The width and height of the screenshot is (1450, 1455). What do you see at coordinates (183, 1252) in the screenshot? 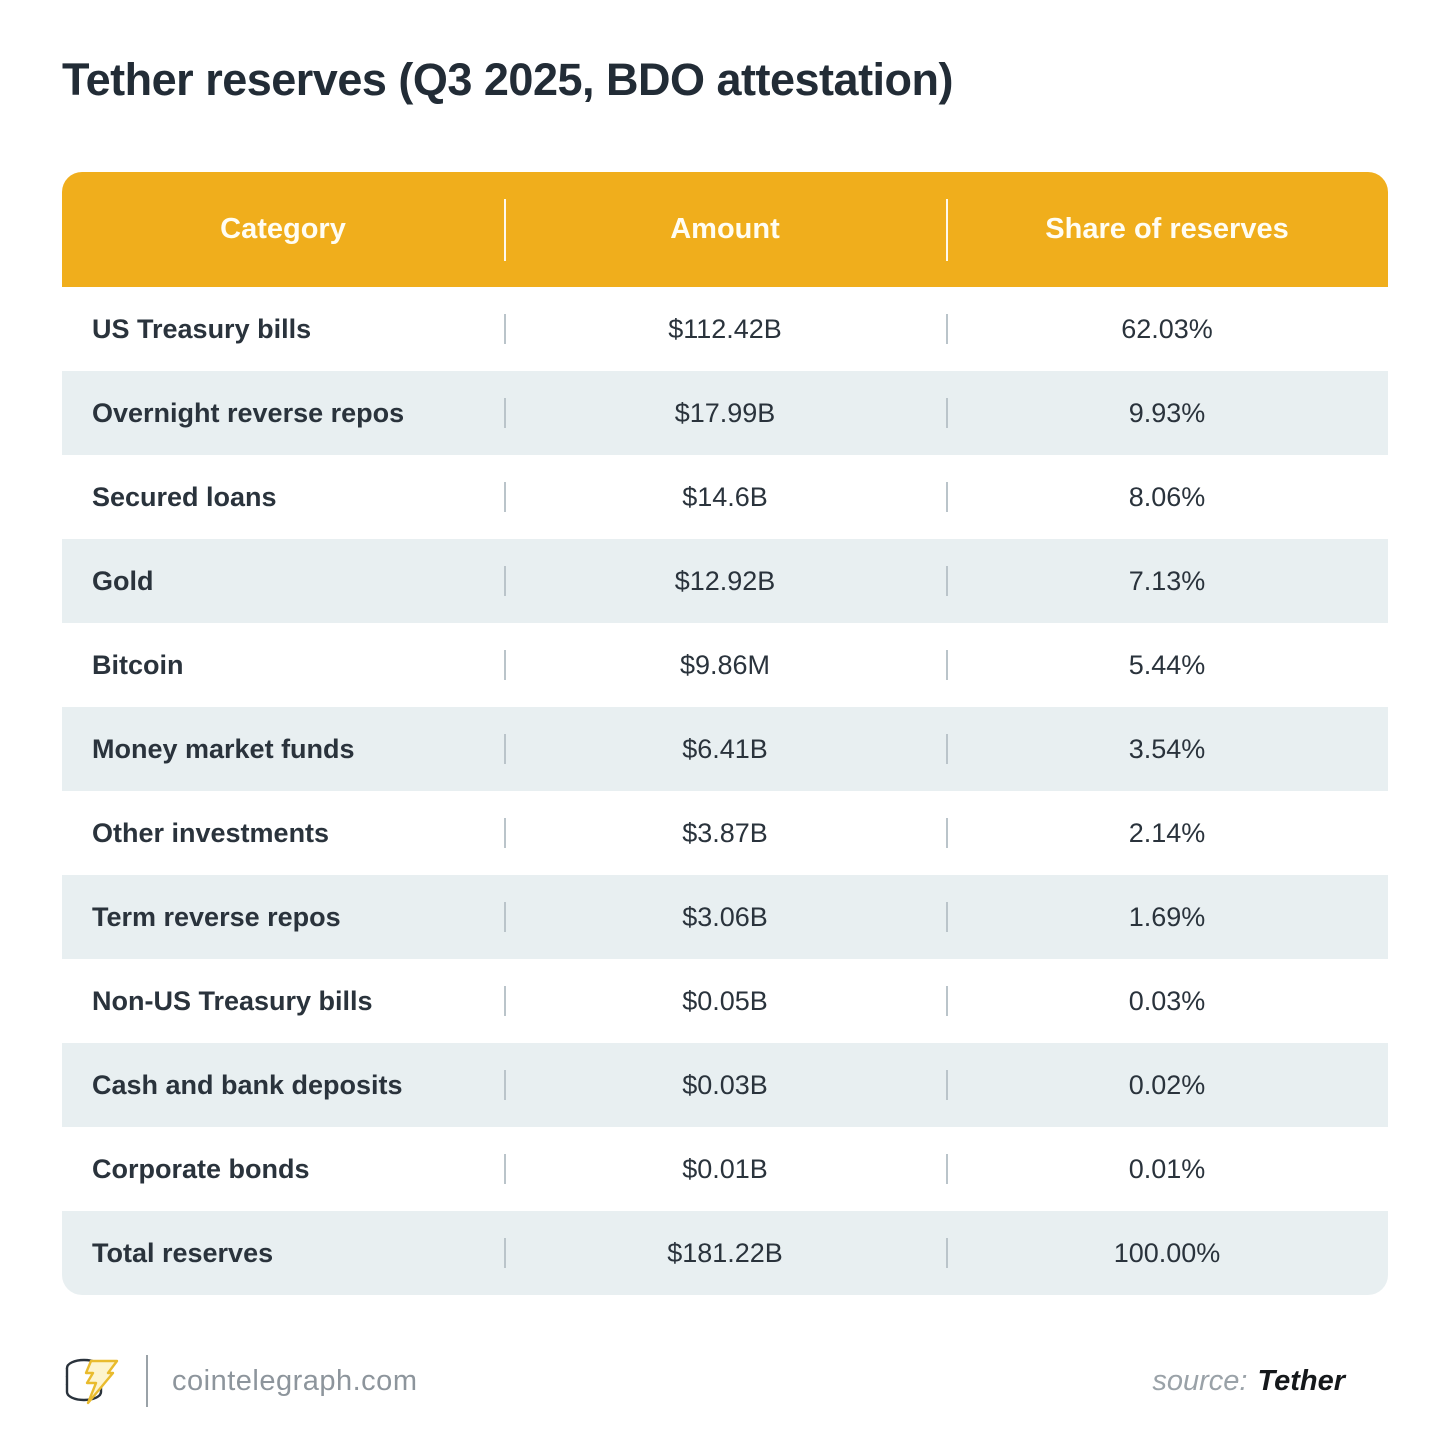
I see `cell-category: Total reserves` at bounding box center [183, 1252].